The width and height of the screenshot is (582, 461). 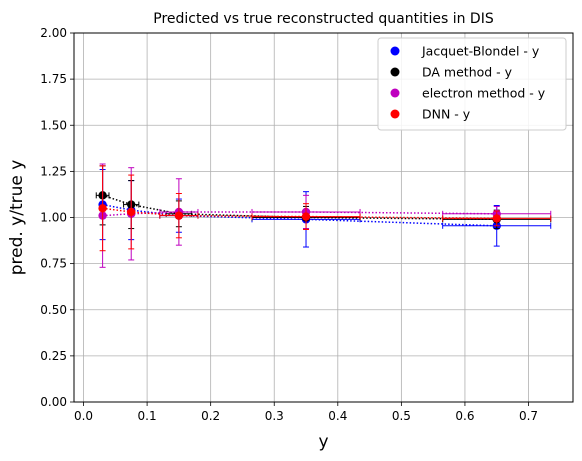 I want to click on y-tick-label: 1.25, so click(x=53, y=171).